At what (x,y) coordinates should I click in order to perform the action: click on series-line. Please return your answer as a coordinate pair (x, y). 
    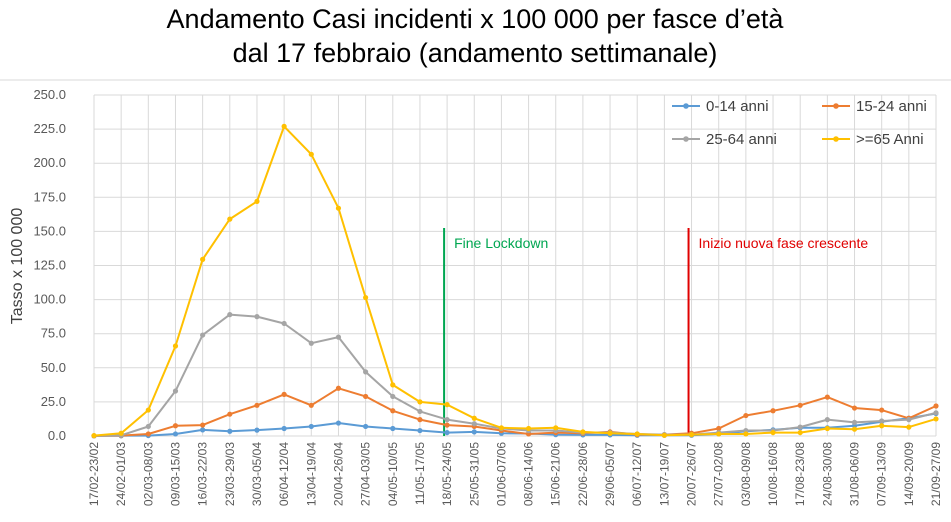
    Looking at the image, I should click on (515, 412).